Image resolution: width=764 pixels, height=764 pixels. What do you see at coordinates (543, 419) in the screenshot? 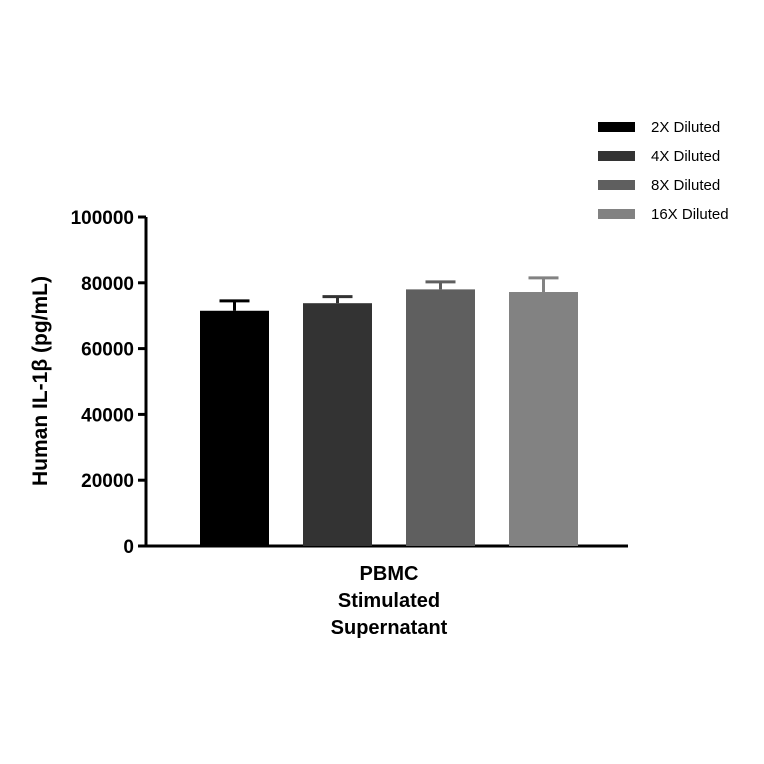
I see `bar-16x-diluted` at bounding box center [543, 419].